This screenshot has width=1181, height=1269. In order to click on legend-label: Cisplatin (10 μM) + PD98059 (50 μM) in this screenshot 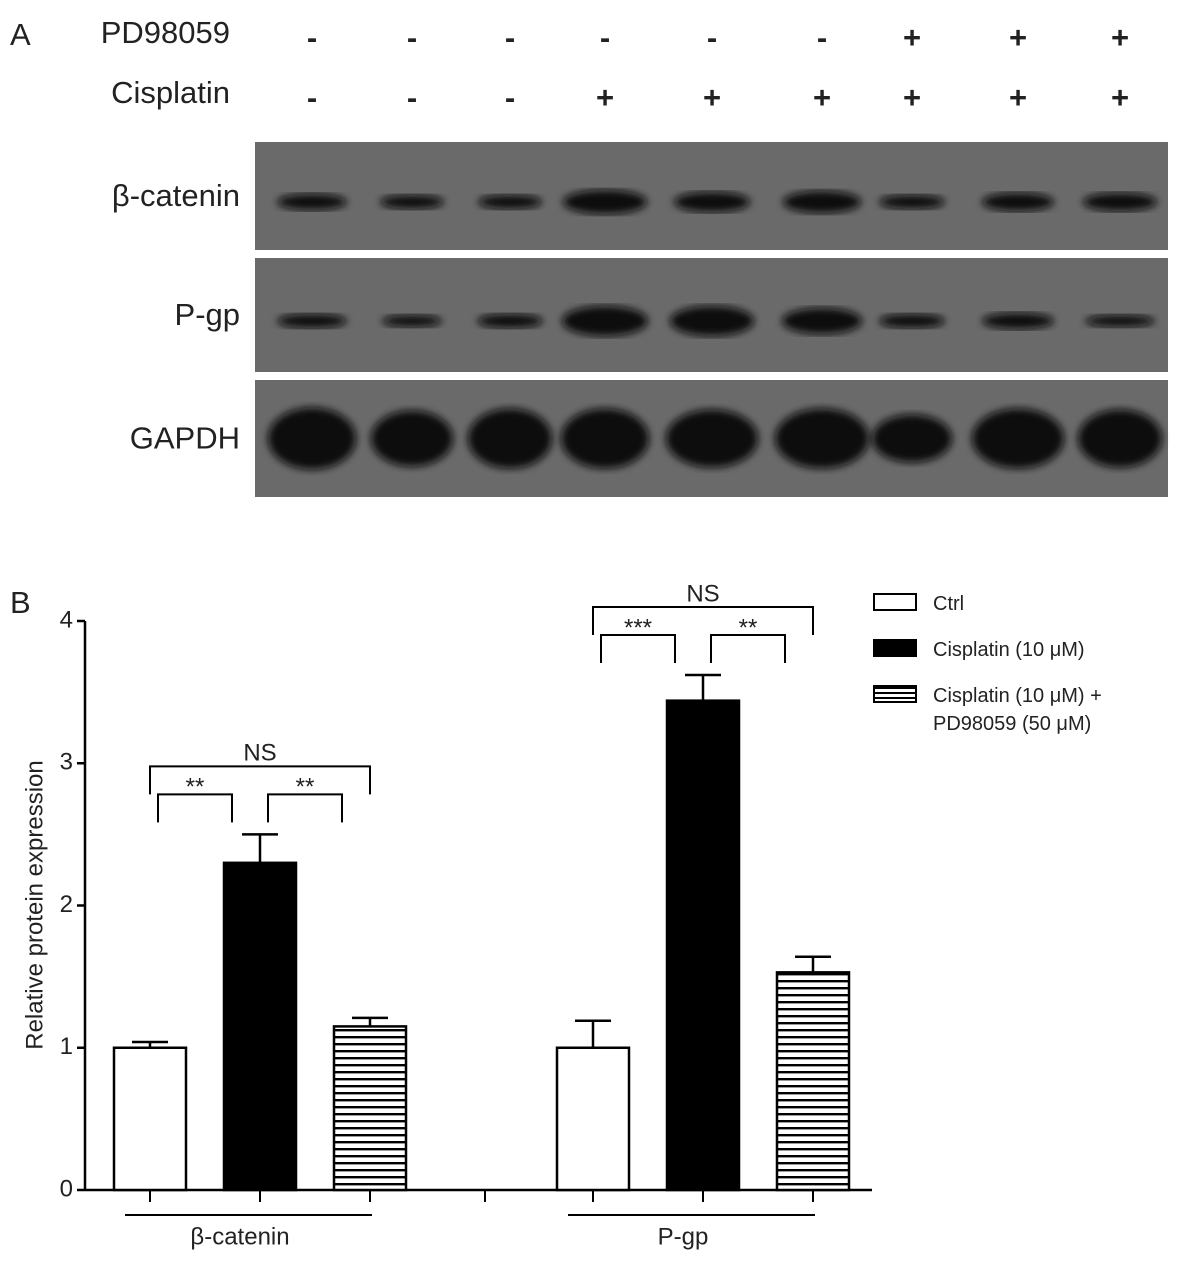, I will do `click(1017, 710)`.